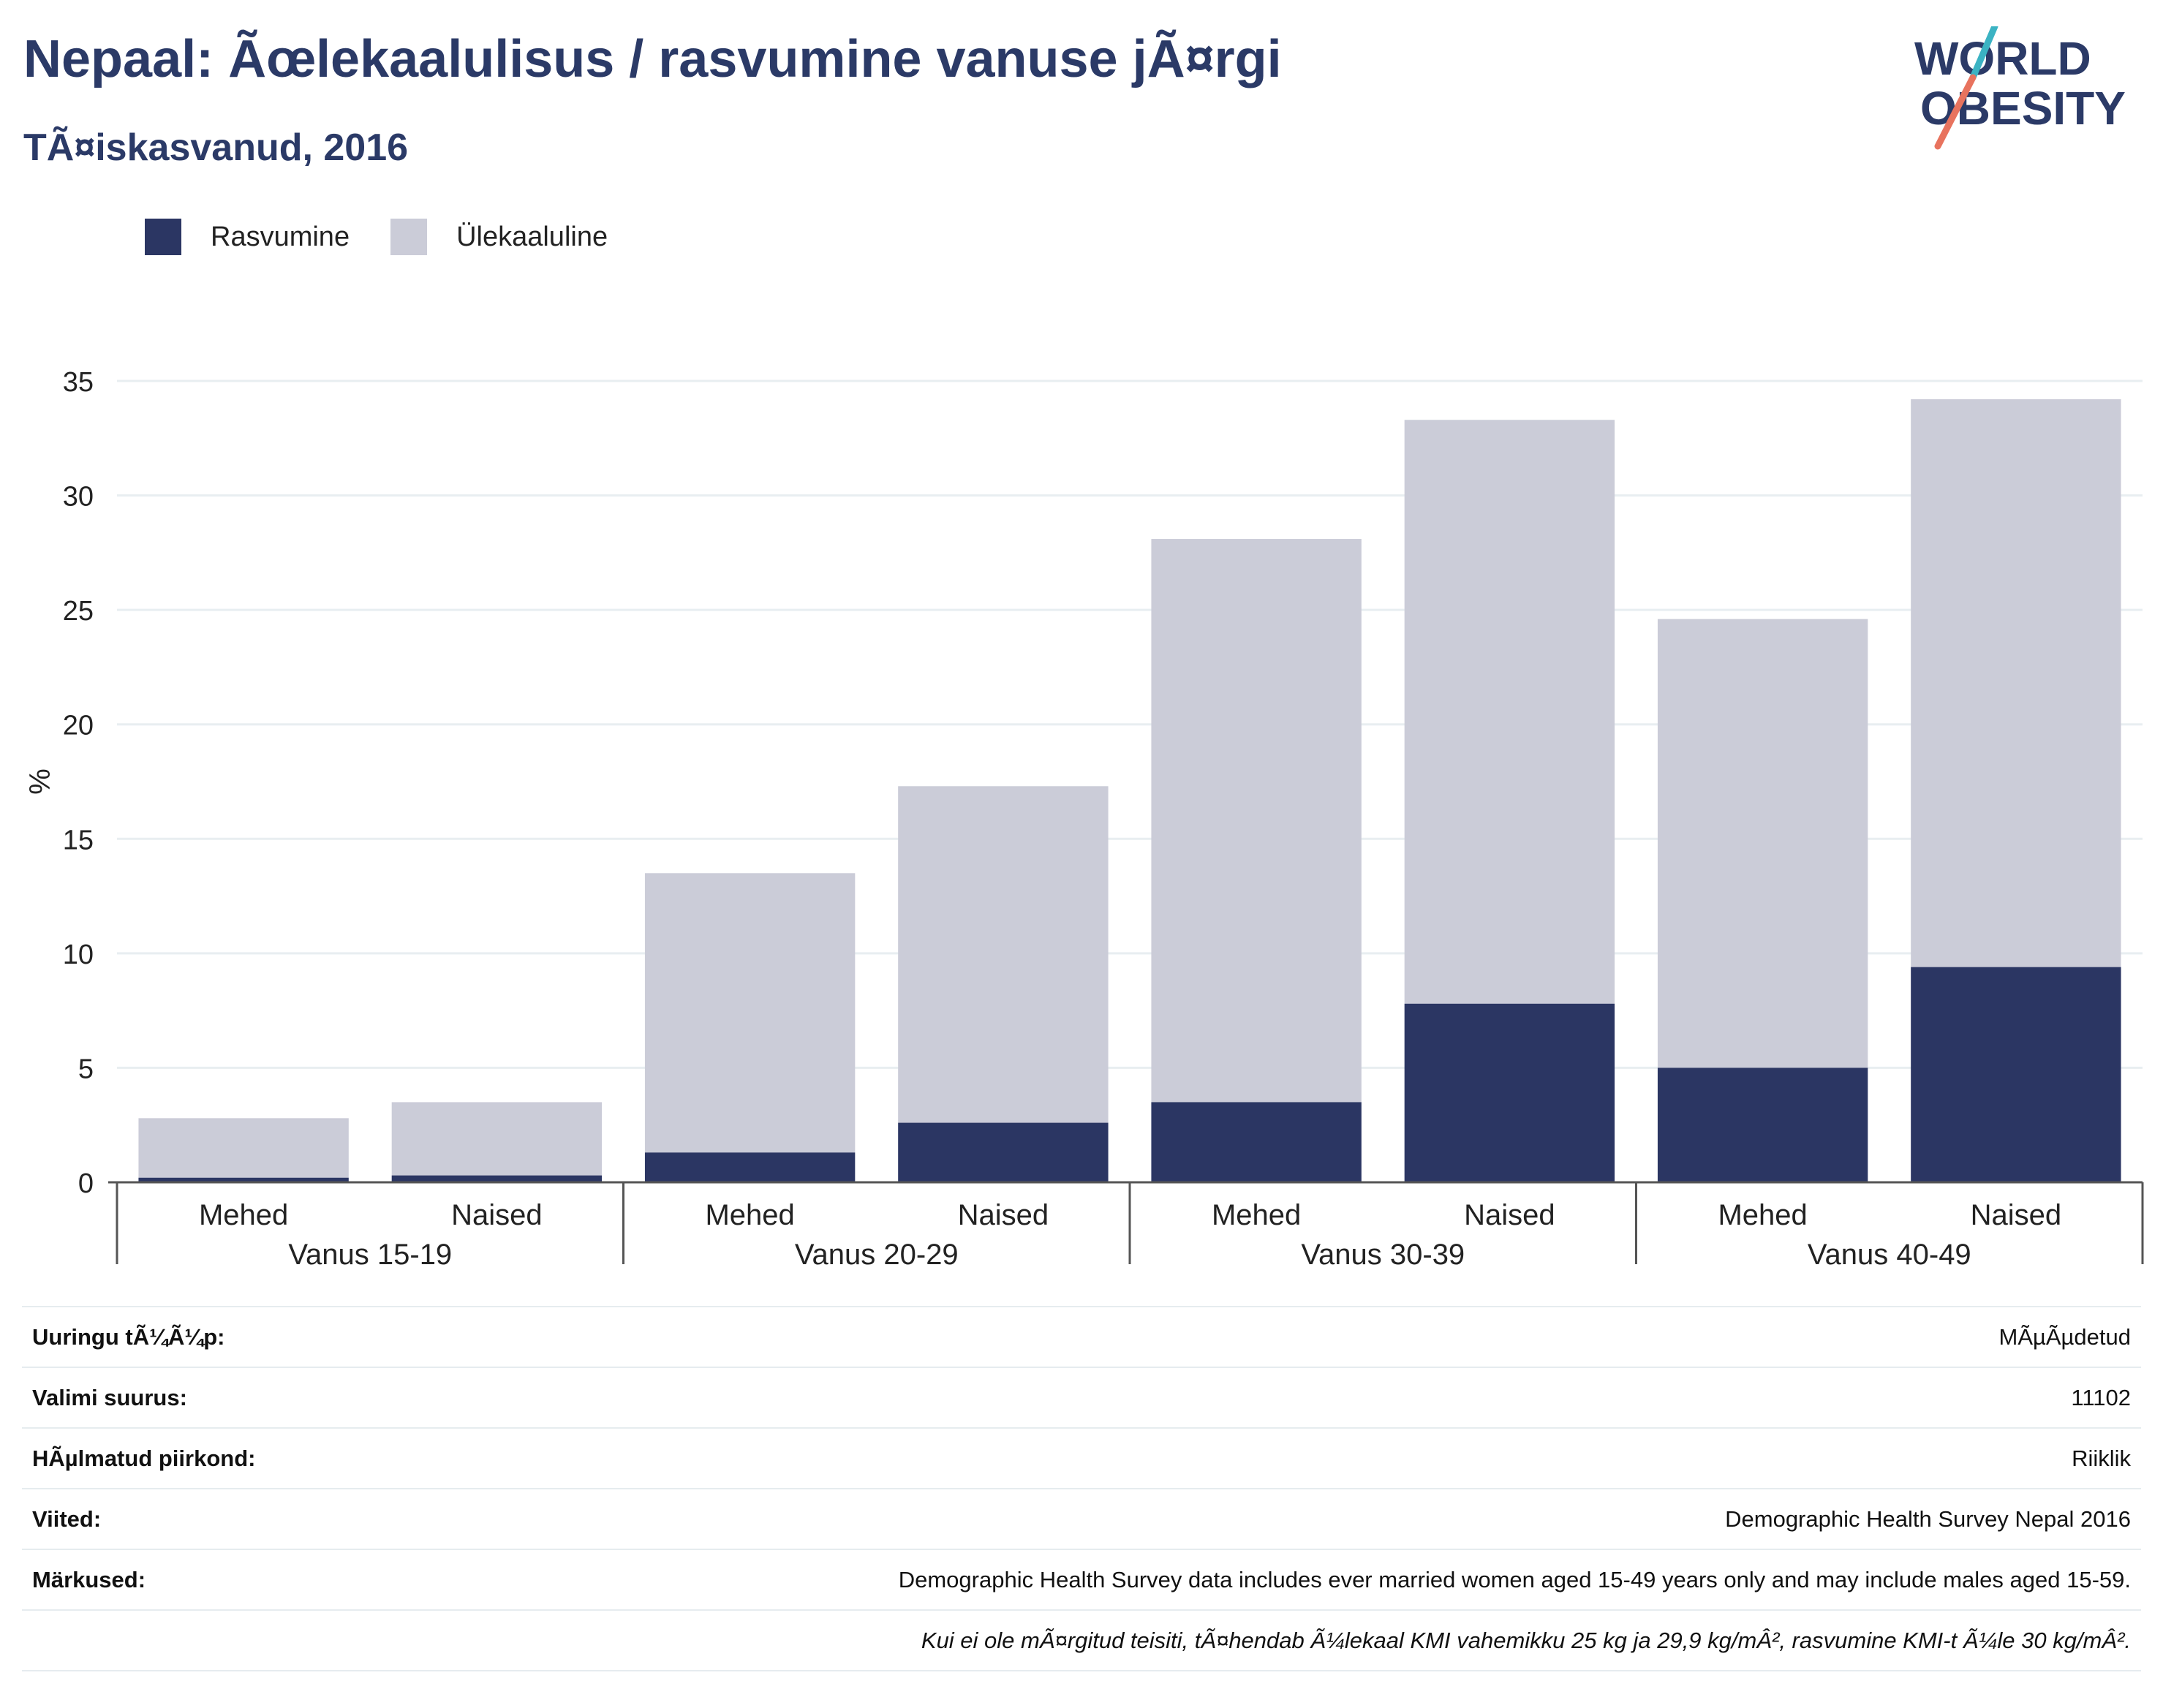 The height and width of the screenshot is (1708, 2163). Describe the element at coordinates (67, 1518) in the screenshot. I see `info-key: Viited:` at that location.